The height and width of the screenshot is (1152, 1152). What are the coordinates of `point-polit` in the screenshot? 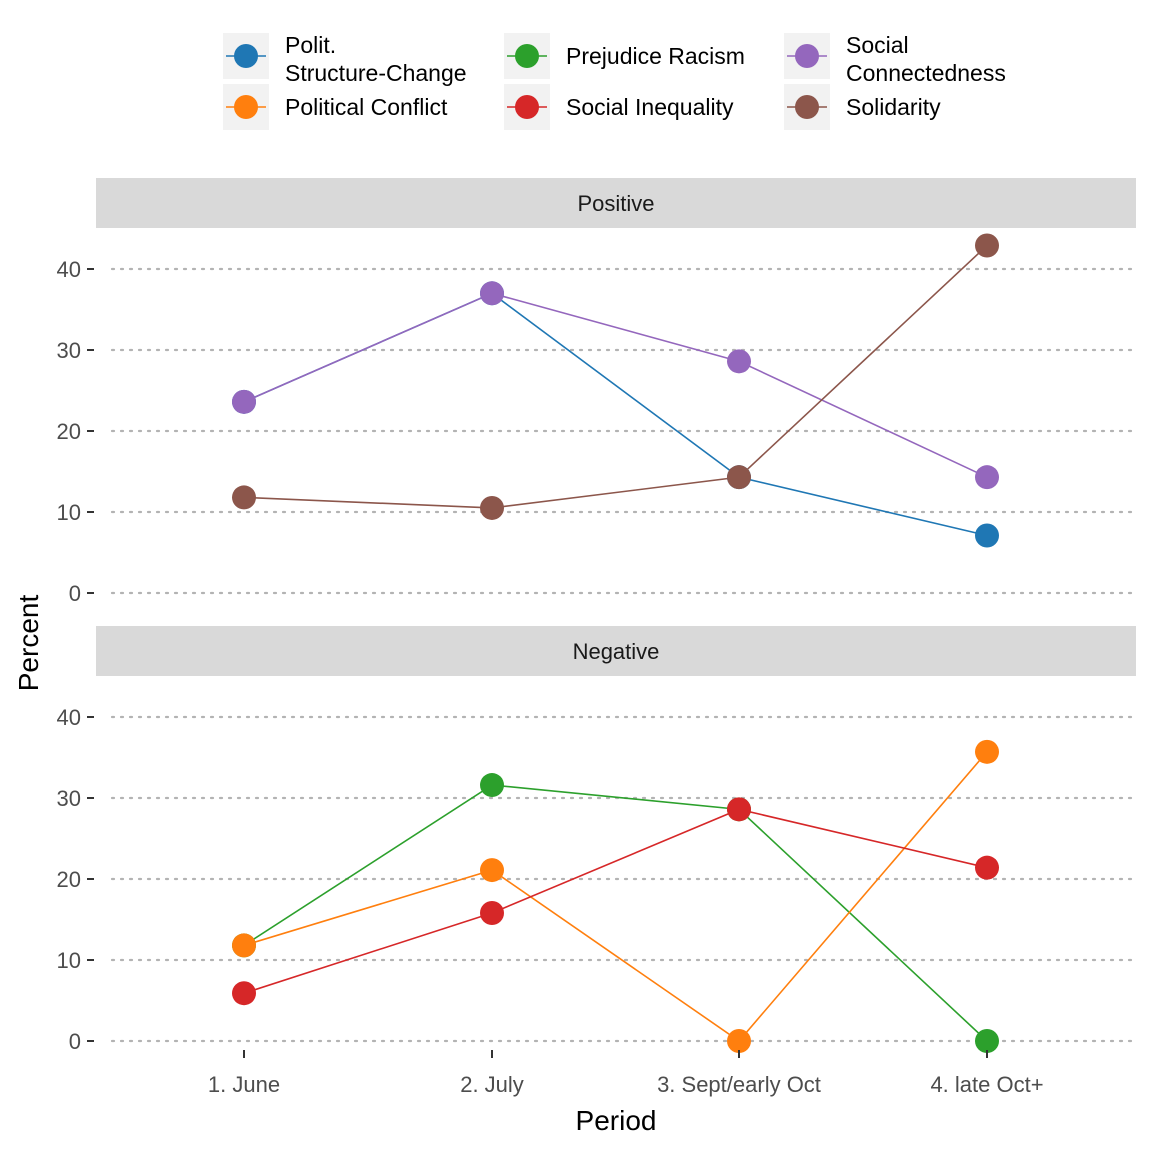 It's located at (987, 535).